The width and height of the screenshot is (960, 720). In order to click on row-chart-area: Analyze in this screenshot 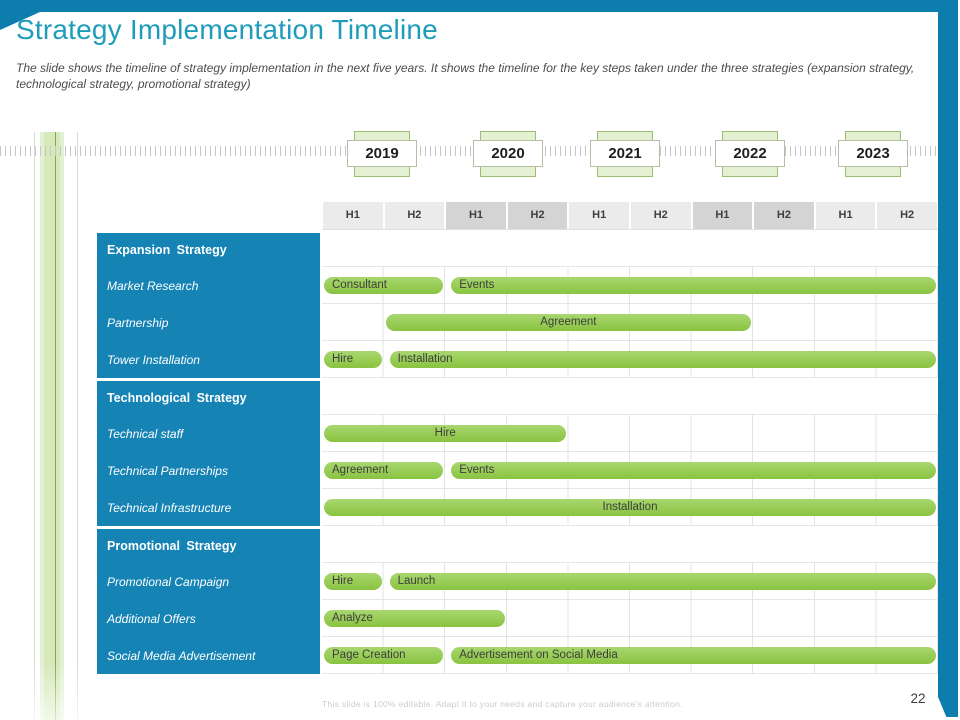, I will do `click(630, 618)`.